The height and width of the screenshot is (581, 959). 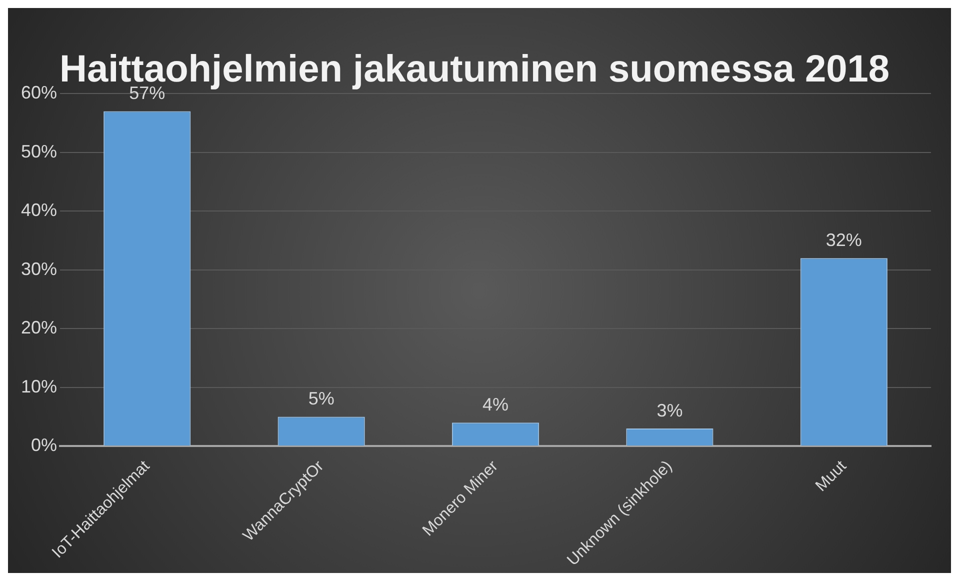 I want to click on y-tick-label: 30%, so click(x=39, y=268).